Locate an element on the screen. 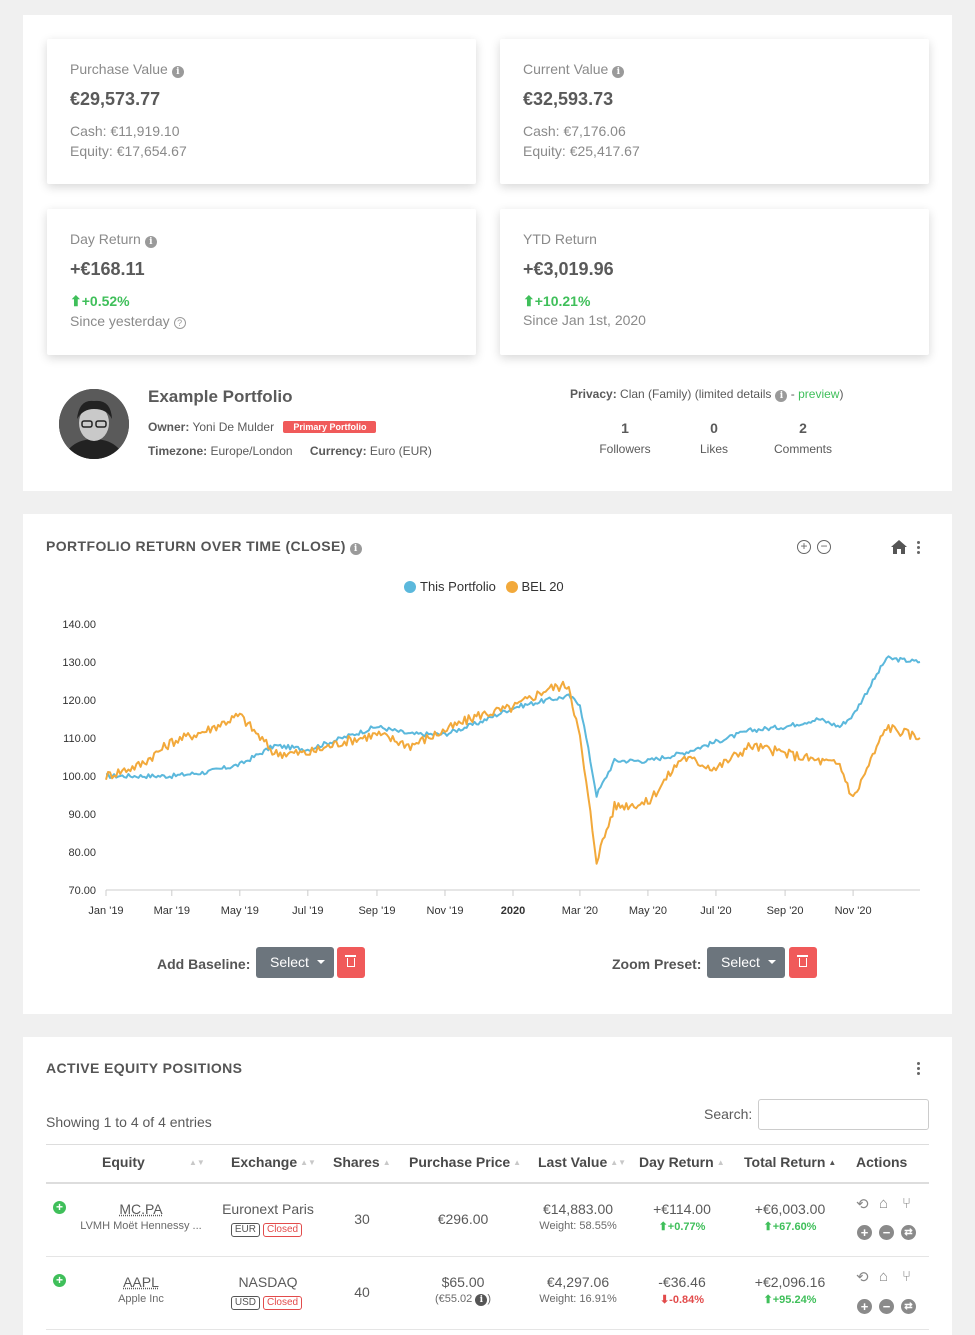 The height and width of the screenshot is (1335, 975). privacy-label: Privacy: is located at coordinates (593, 394).